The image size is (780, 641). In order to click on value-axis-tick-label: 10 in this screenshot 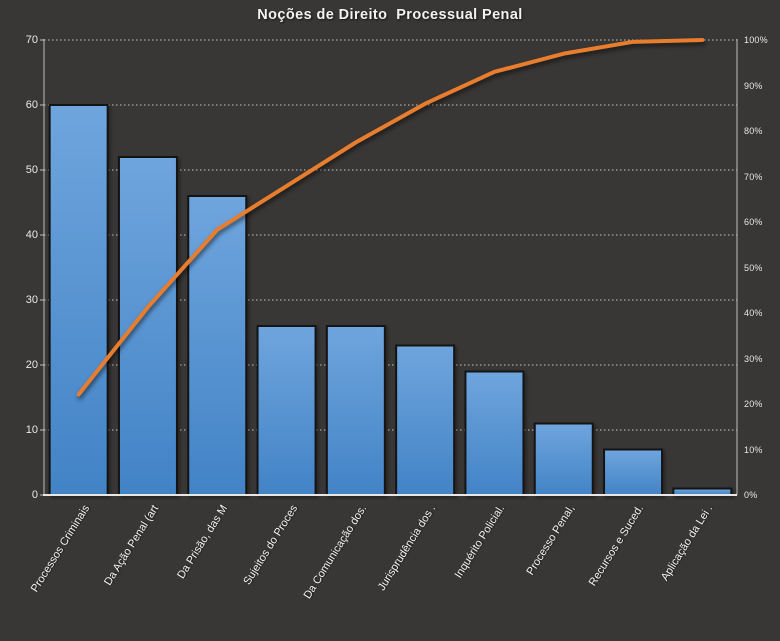, I will do `click(31, 430)`.